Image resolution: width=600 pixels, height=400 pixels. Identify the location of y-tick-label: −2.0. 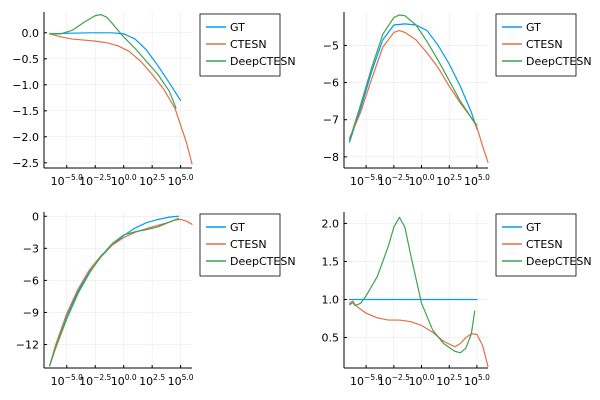
(25, 137).